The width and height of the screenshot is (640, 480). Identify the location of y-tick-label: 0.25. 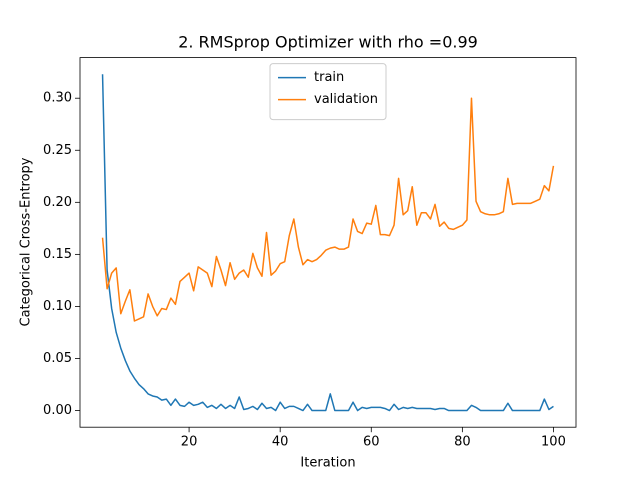
(57, 150).